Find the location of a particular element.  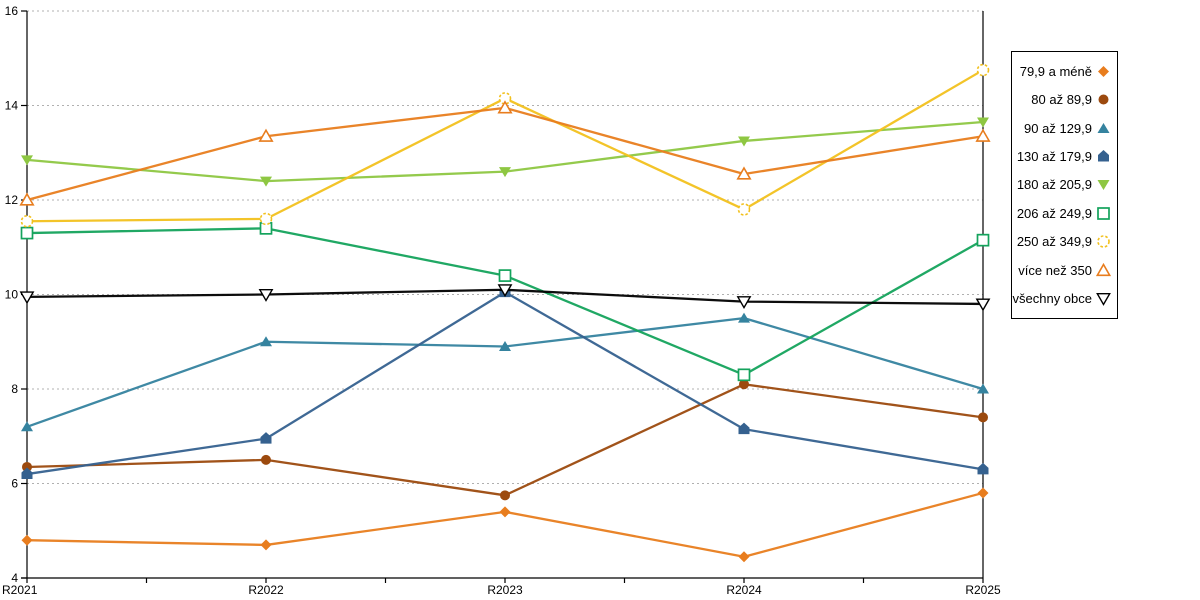

legend-item-label: 79,9 a méně is located at coordinates (1055, 71).